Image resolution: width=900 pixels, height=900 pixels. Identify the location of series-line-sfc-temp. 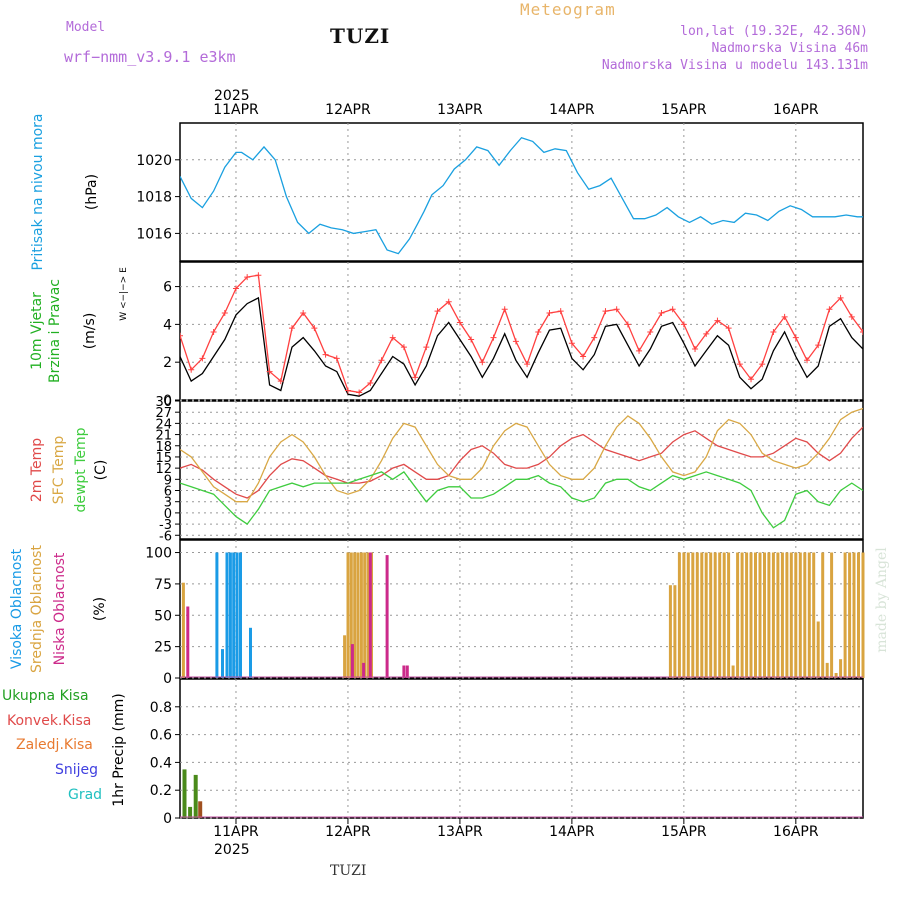
(521, 455).